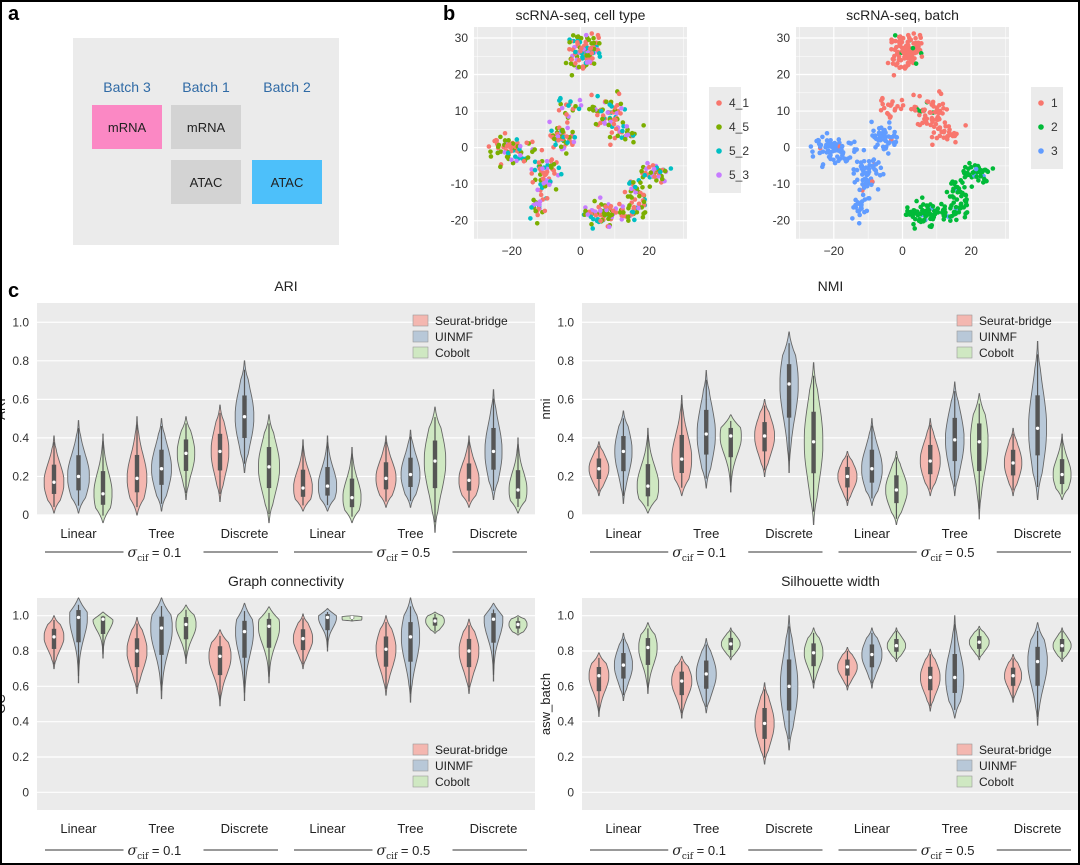  Describe the element at coordinates (565, 651) in the screenshot. I see `y-tick-label: 0.8` at that location.